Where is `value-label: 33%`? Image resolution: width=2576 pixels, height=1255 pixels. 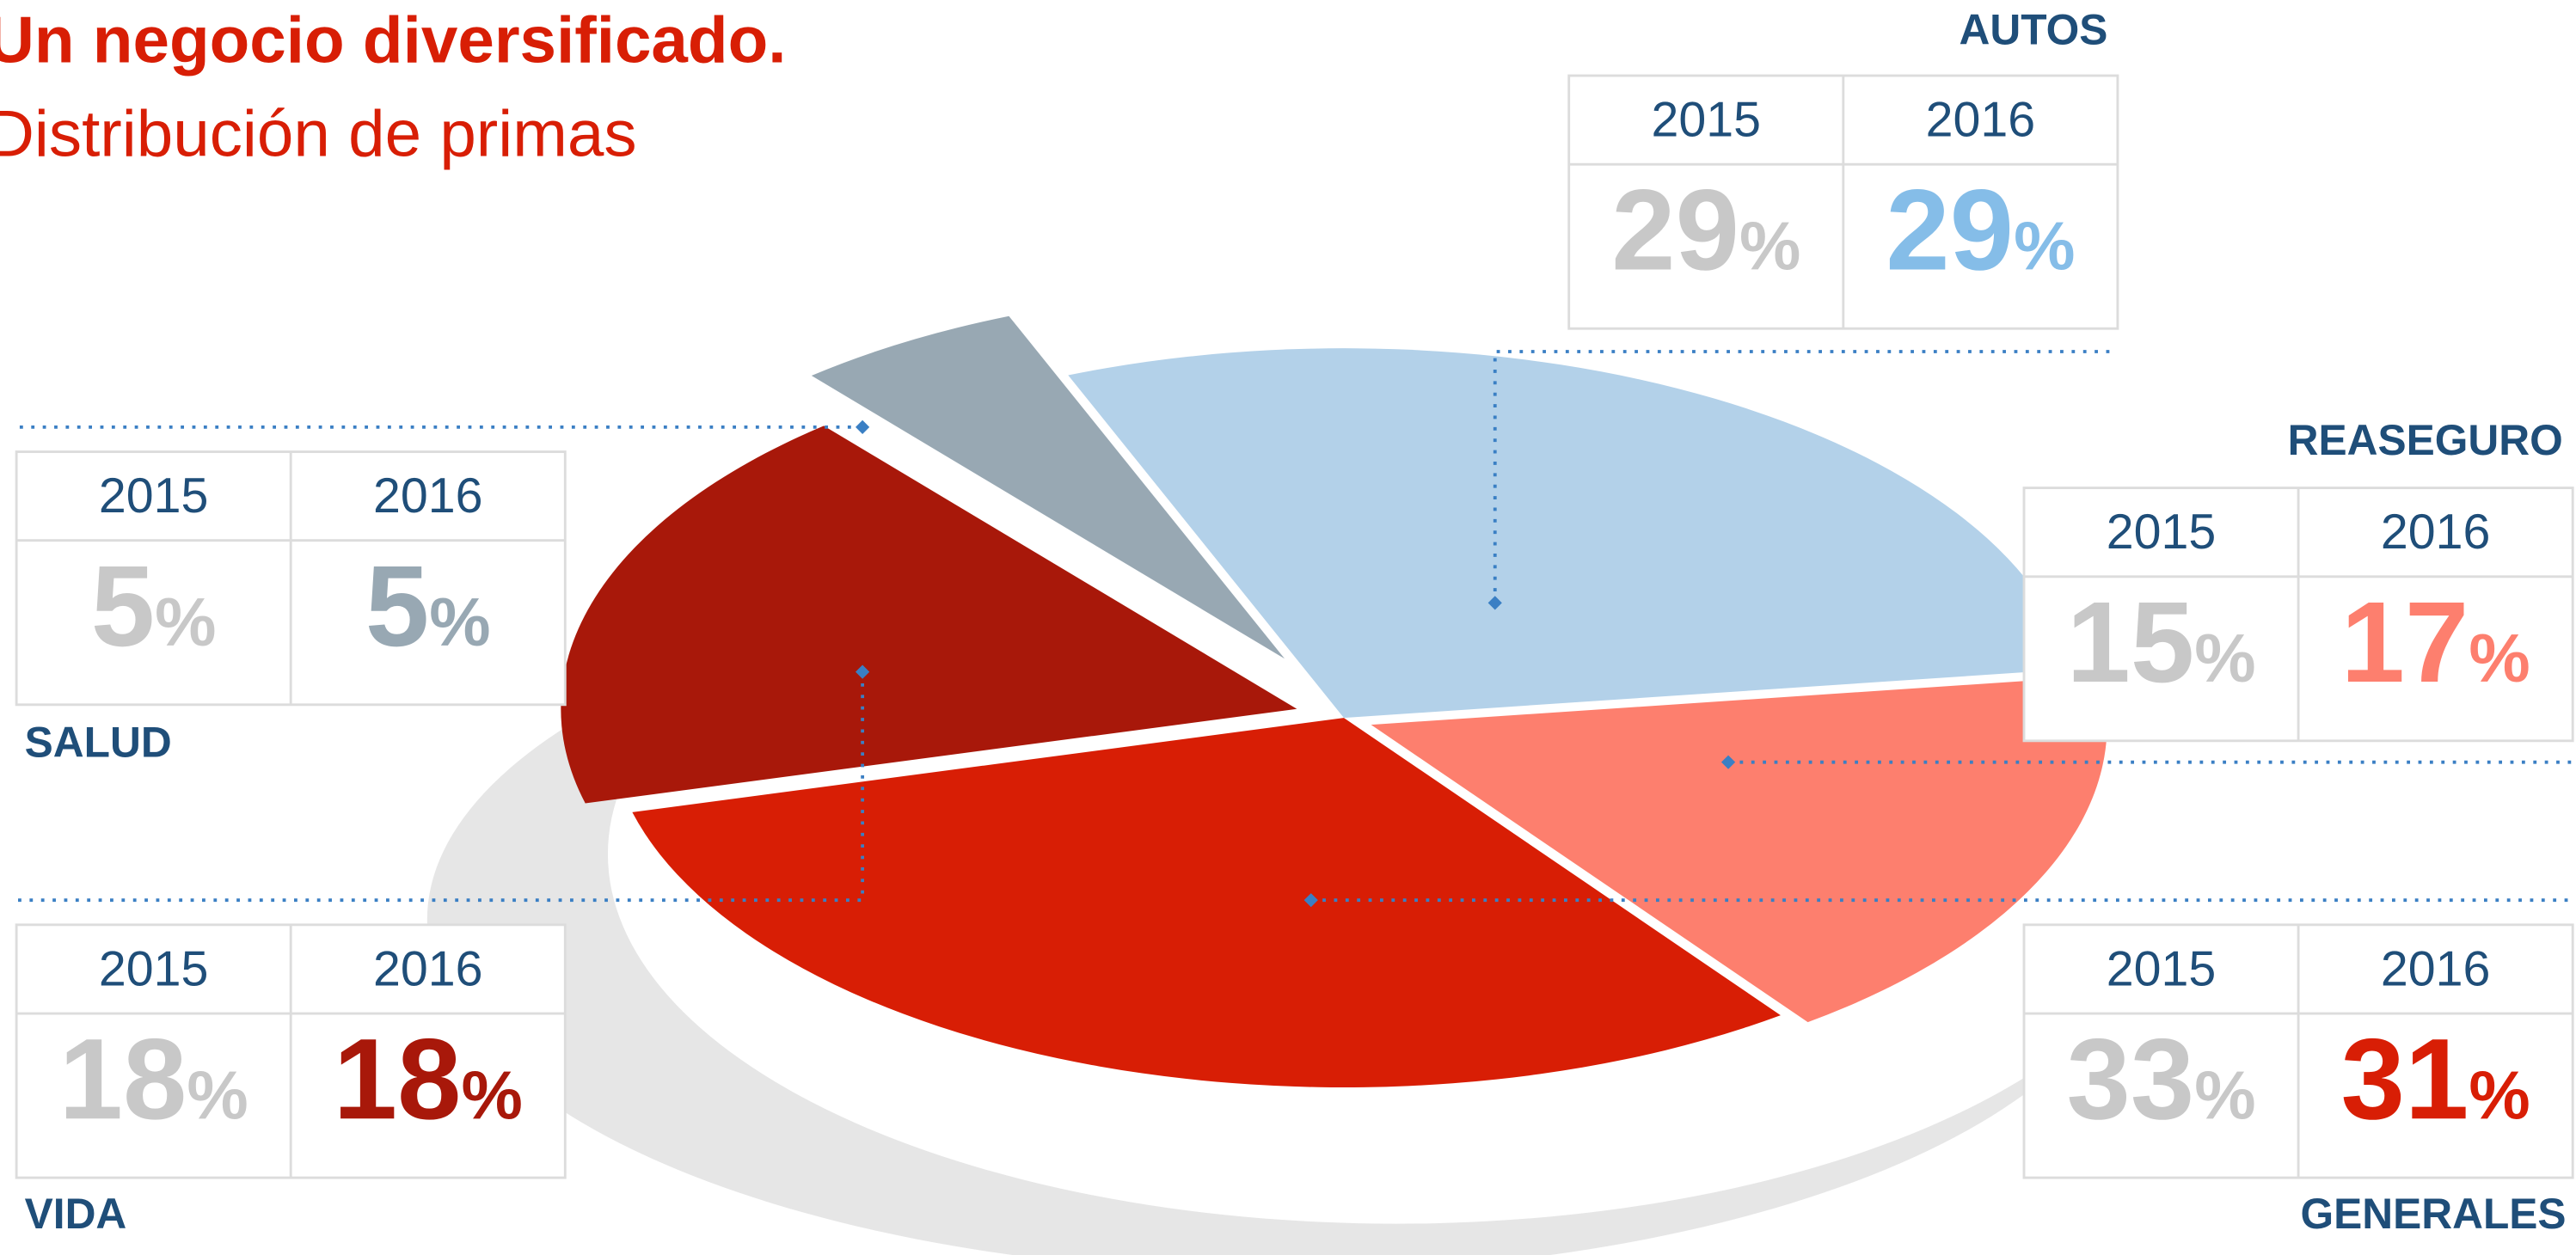
value-label: 33% is located at coordinates (2160, 1079).